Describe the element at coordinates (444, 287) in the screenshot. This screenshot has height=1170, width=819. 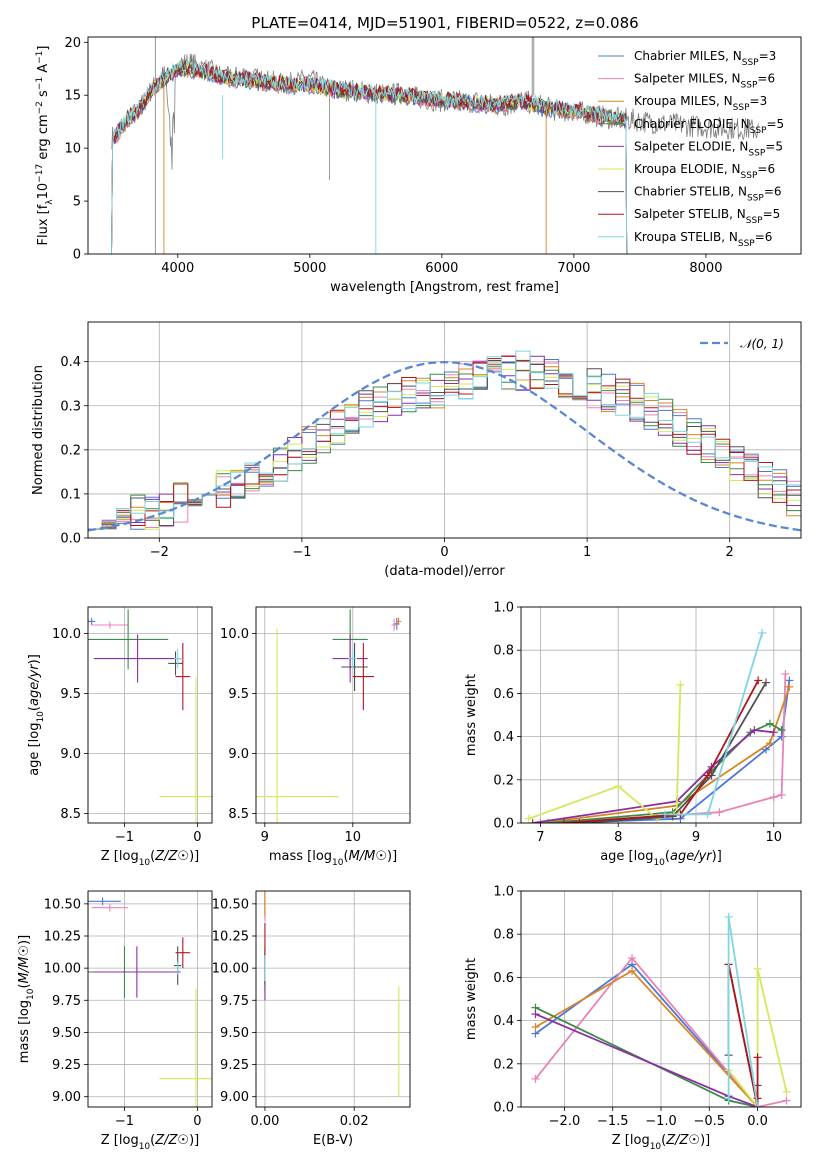
I see `x-axis-label: wavelength [Angstrom, rest frame]` at that location.